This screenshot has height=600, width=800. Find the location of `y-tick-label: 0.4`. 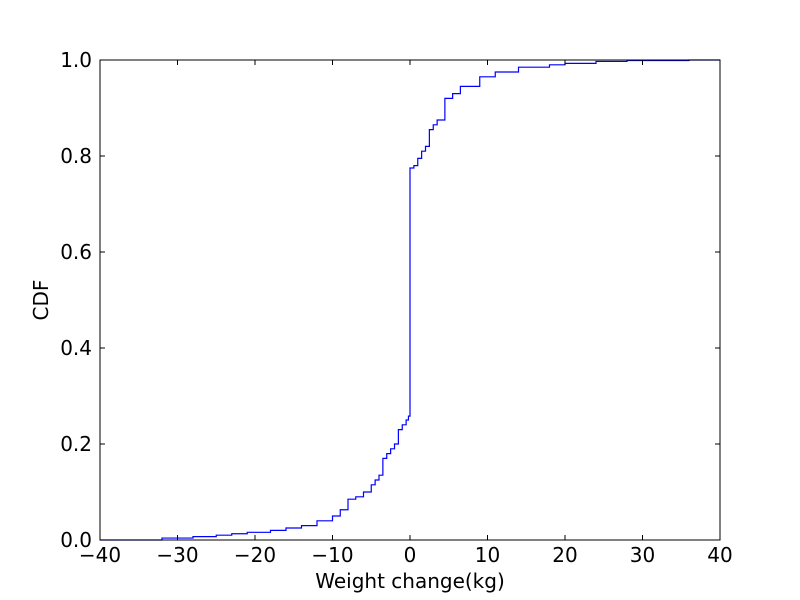

y-tick-label: 0.4 is located at coordinates (76, 348).